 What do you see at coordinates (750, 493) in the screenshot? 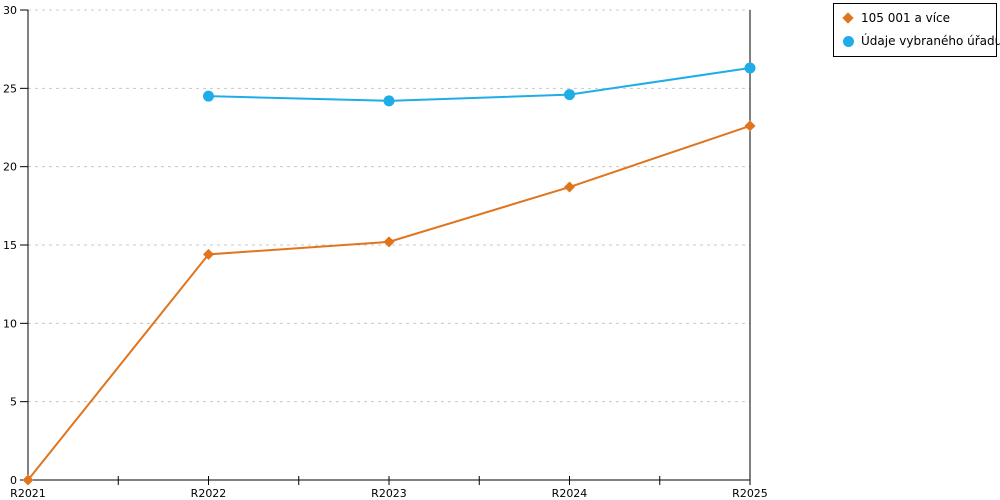
I see `x-axis-tick-label: R2025` at bounding box center [750, 493].